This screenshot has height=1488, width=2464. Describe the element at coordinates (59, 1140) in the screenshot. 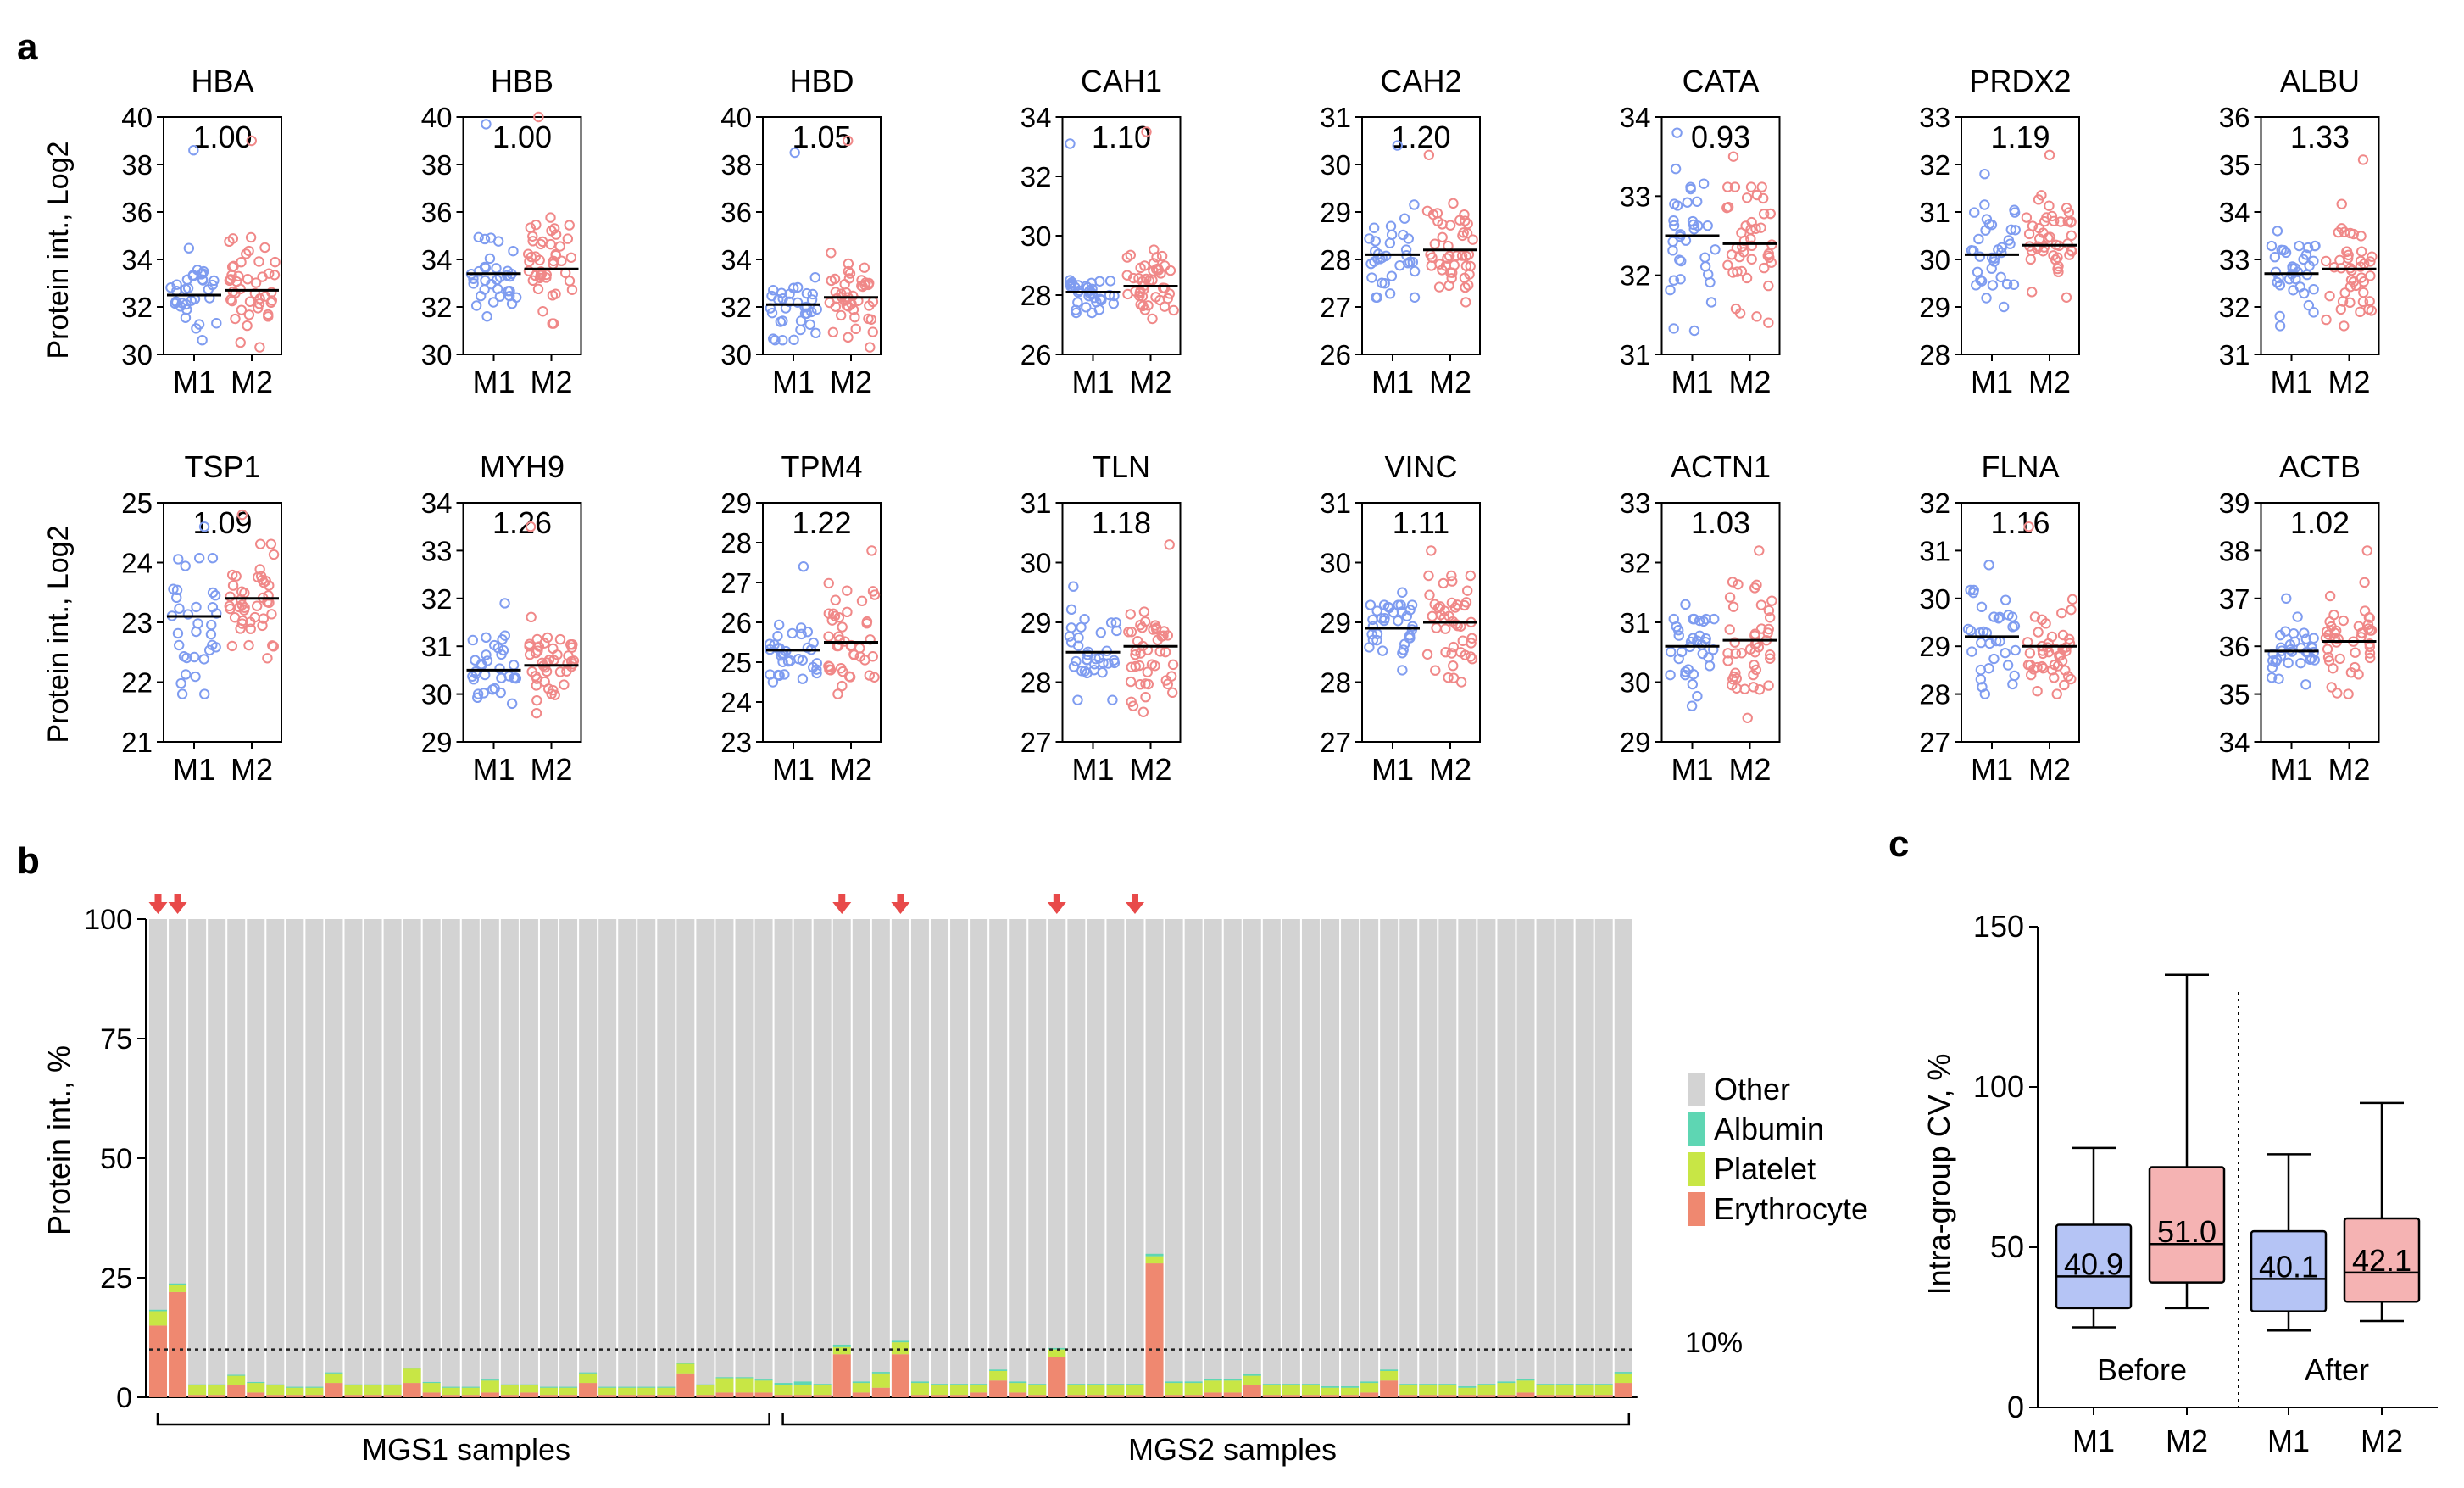

I see `panel-b-ylabel: Protein int., %` at that location.